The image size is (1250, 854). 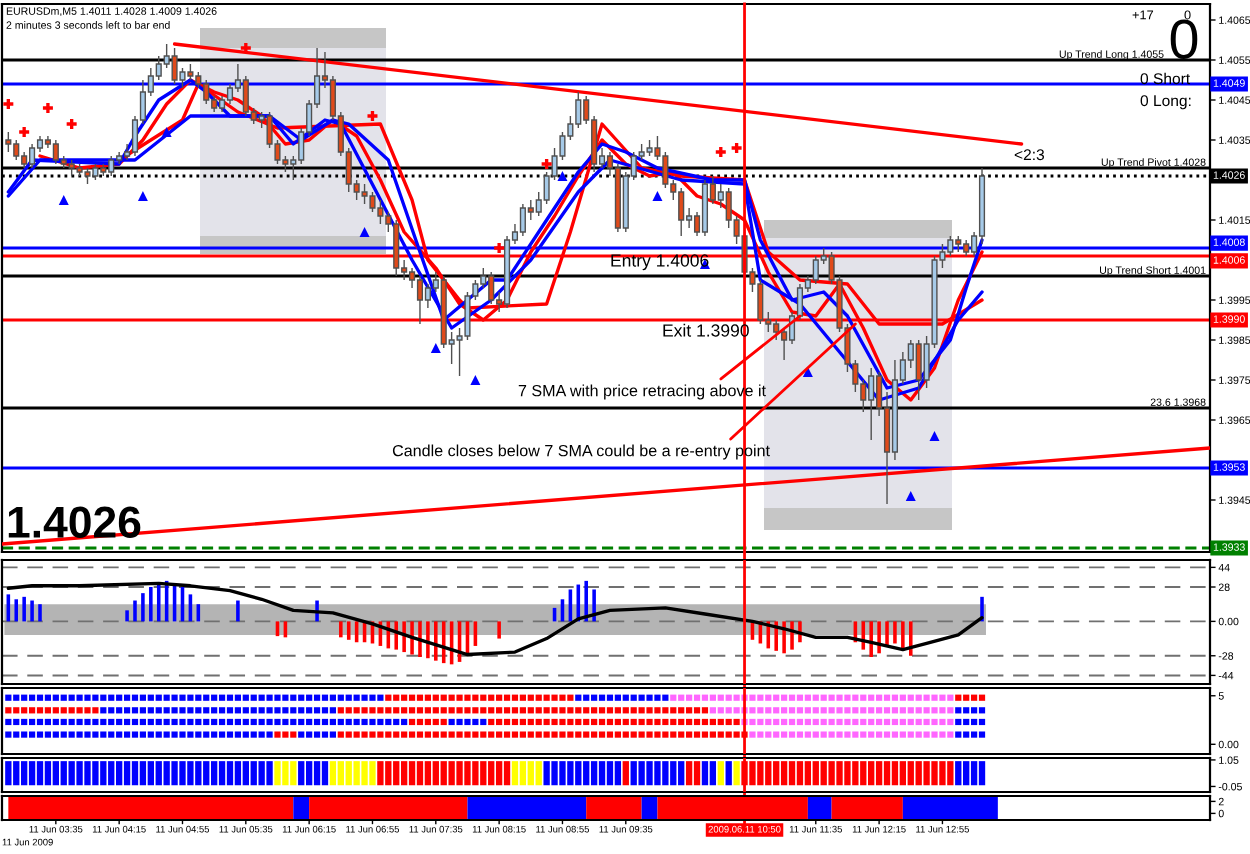 What do you see at coordinates (660, 262) in the screenshot?
I see `annotation: Entry 1.4006` at bounding box center [660, 262].